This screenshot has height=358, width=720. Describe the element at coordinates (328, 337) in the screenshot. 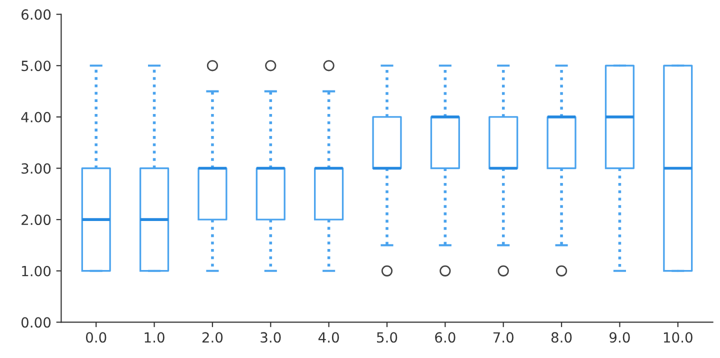

I see `x-tick-label: 4.0` at that location.